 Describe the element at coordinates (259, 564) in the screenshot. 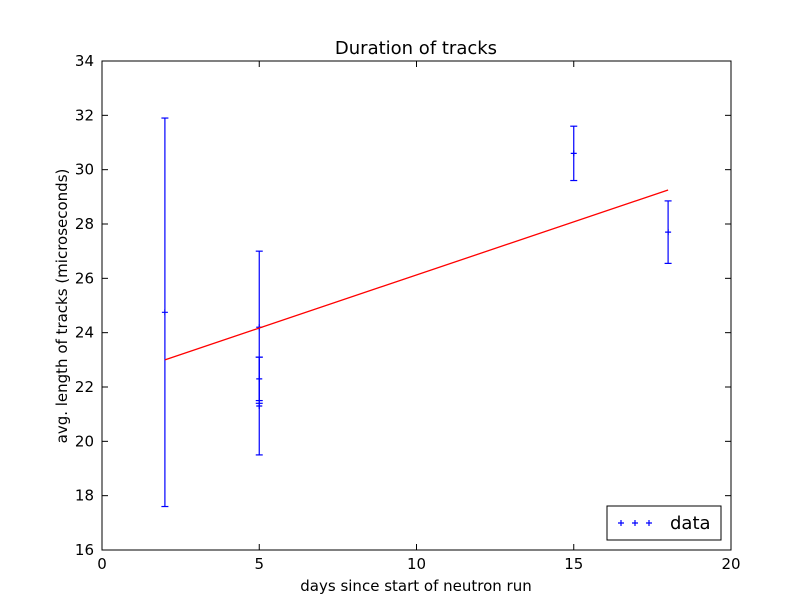

I see `x-tick-label: 5` at that location.